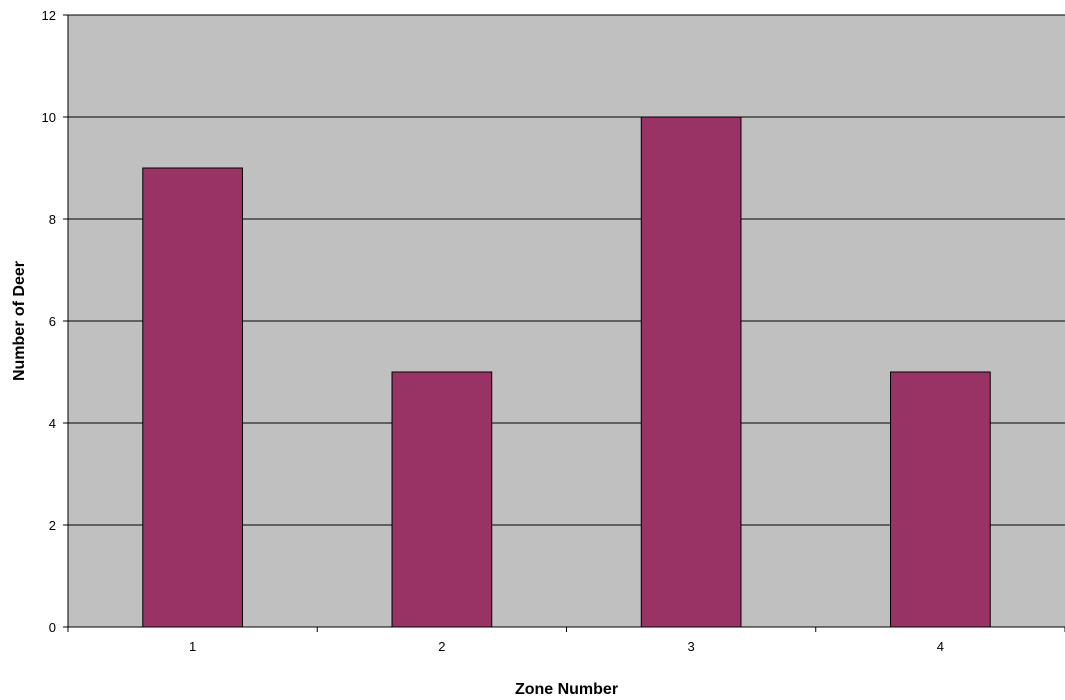 The height and width of the screenshot is (700, 1065). I want to click on y-tick-label: 10, so click(49, 117).